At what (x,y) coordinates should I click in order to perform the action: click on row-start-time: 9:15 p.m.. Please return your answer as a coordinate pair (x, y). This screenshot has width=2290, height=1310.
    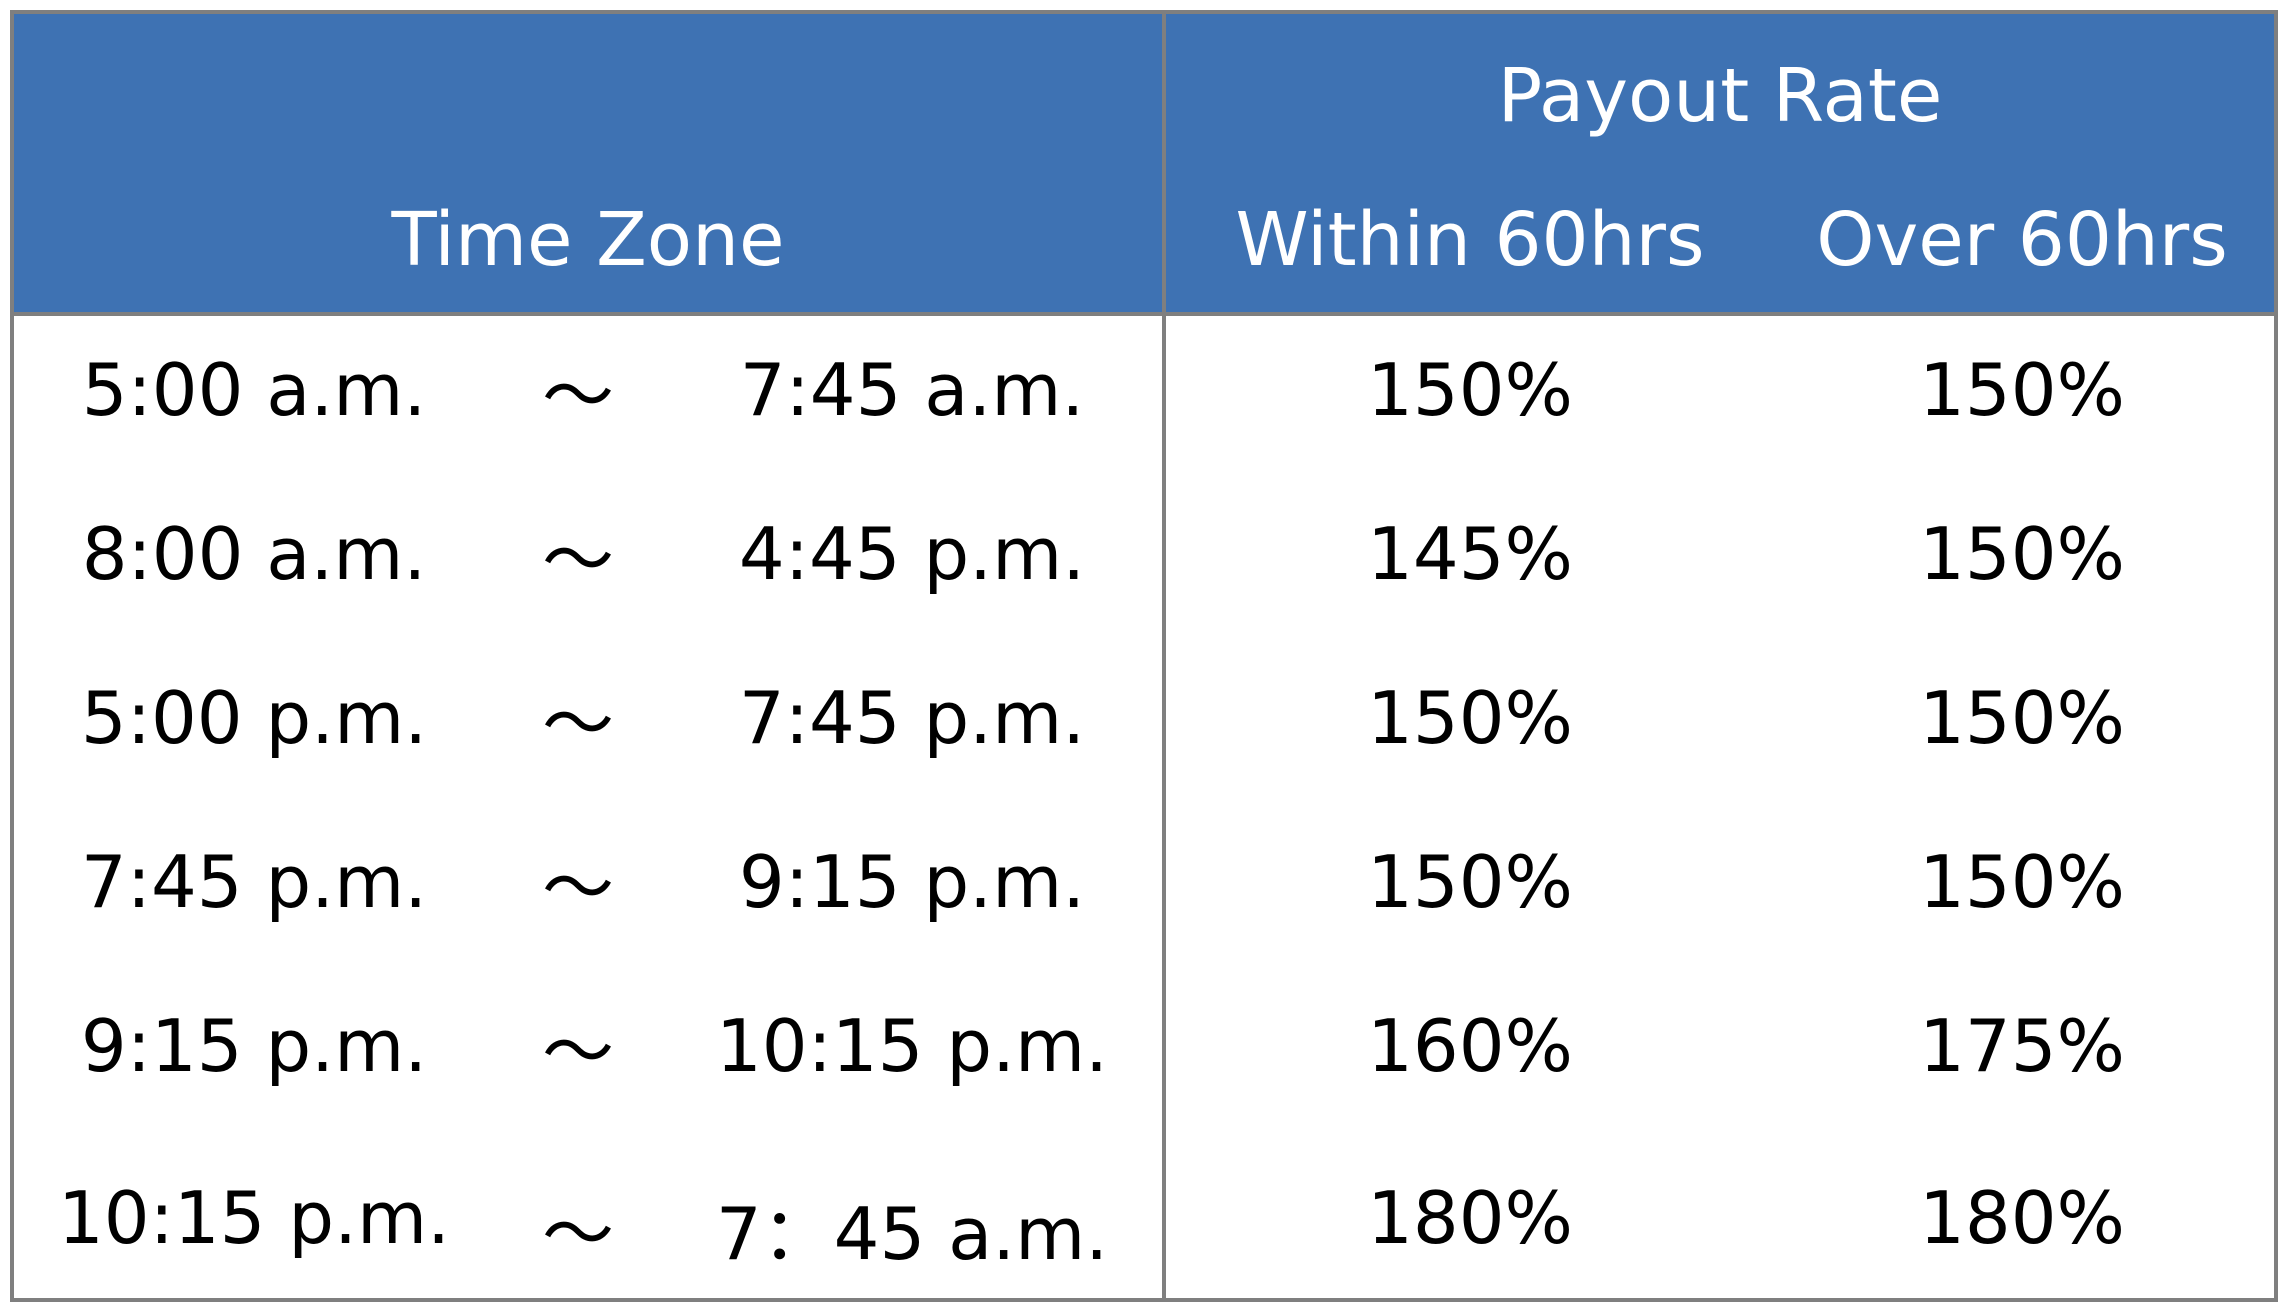
    Looking at the image, I should click on (254, 1046).